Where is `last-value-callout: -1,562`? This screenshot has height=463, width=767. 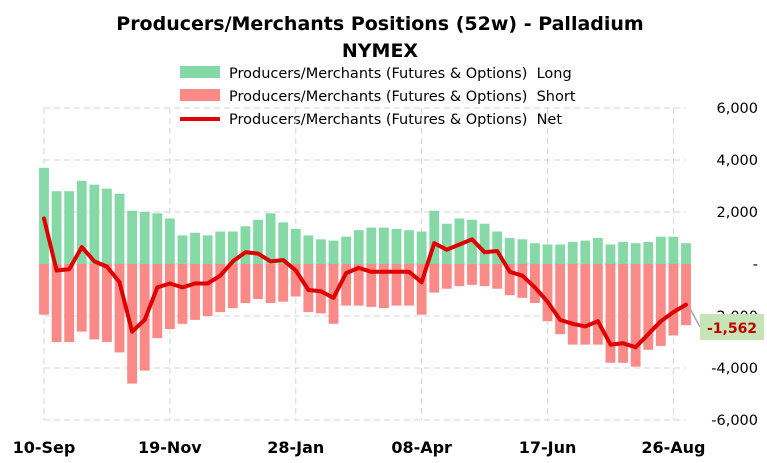
last-value-callout: -1,562 is located at coordinates (726, 324).